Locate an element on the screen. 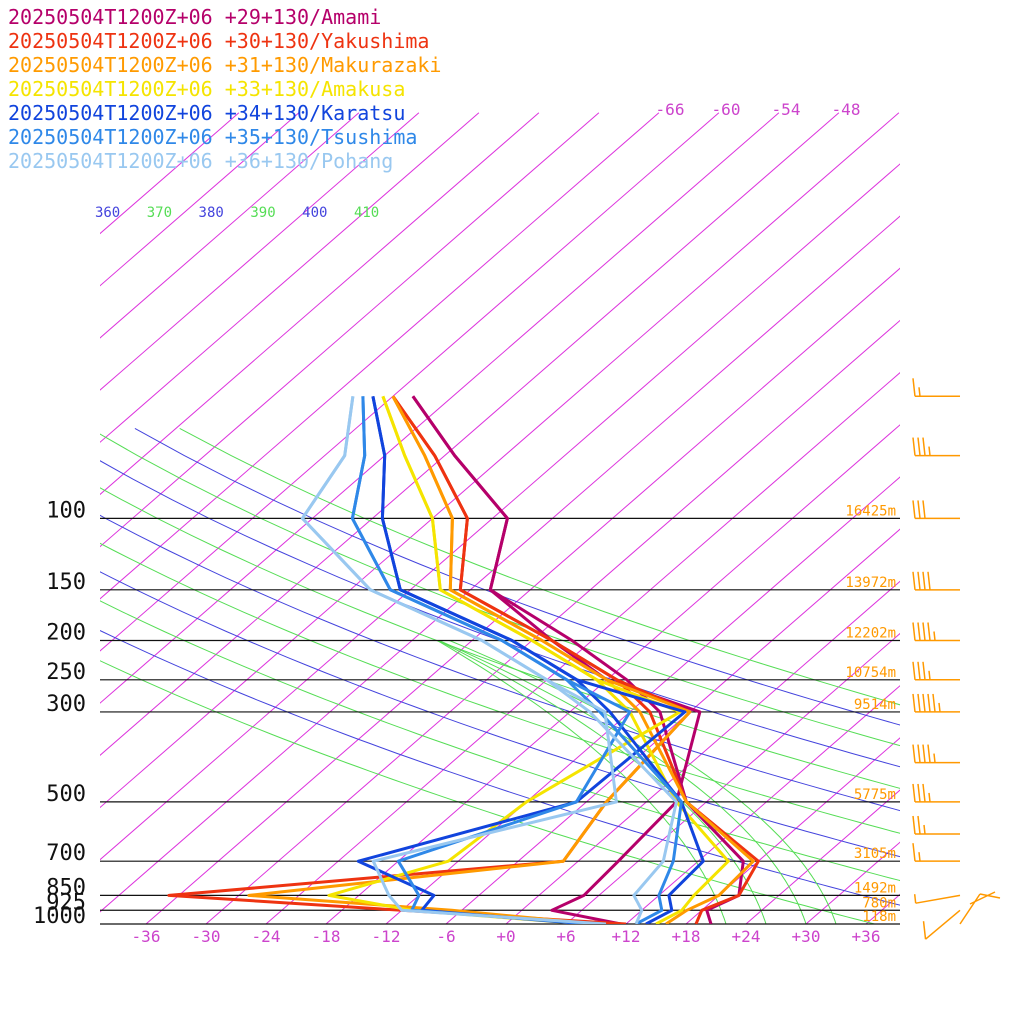 The width and height of the screenshot is (1024, 1024). height-label: 9514m is located at coordinates (875, 705).